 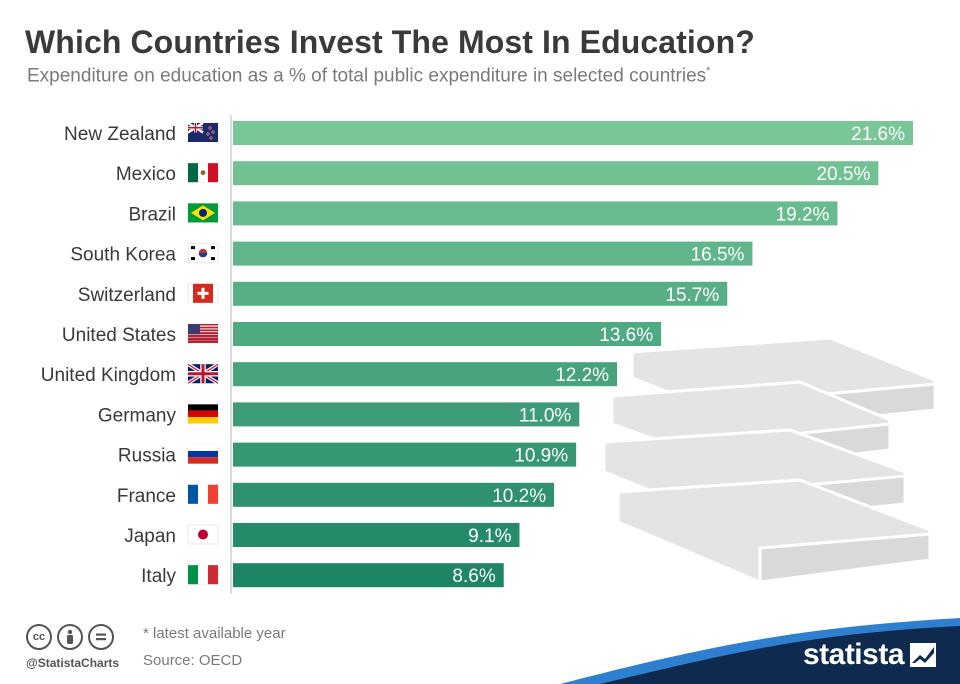 I want to click on bar-row-south-korea: South Korea 16.5%, so click(x=411, y=253).